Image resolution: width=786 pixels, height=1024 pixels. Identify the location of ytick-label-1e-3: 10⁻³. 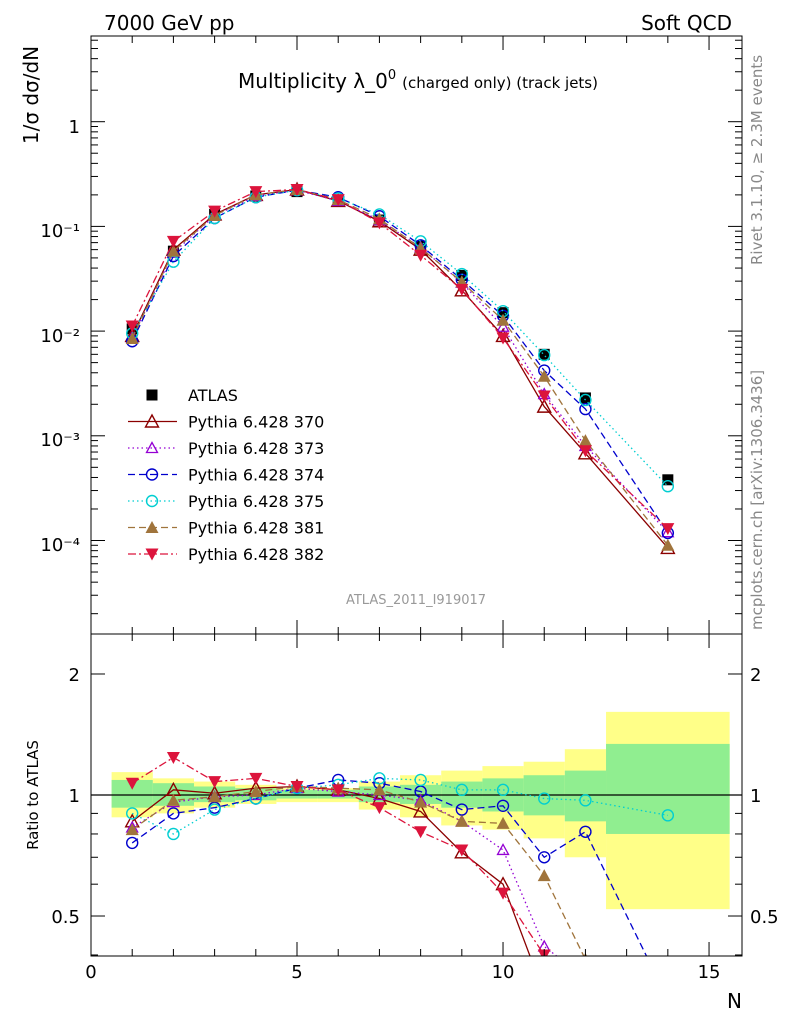
(60, 440).